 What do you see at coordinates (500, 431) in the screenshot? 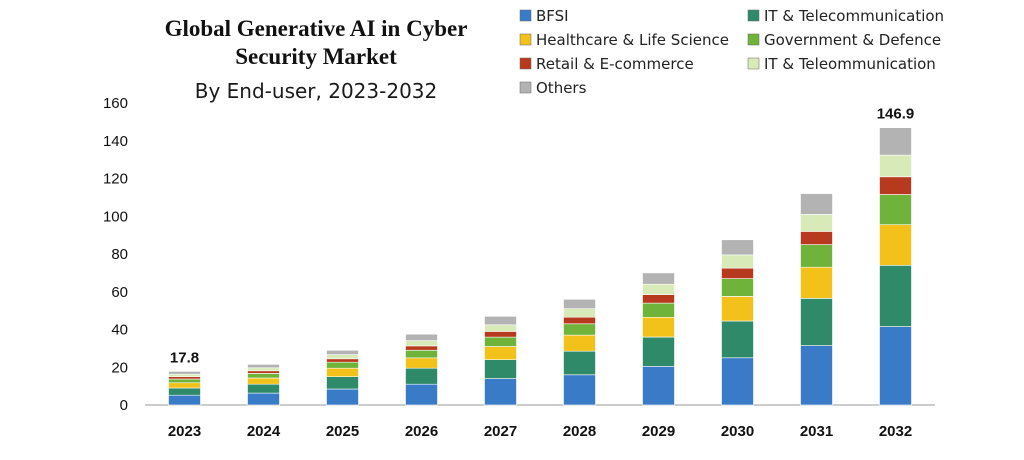
I see `x-tick-label: 2027` at bounding box center [500, 431].